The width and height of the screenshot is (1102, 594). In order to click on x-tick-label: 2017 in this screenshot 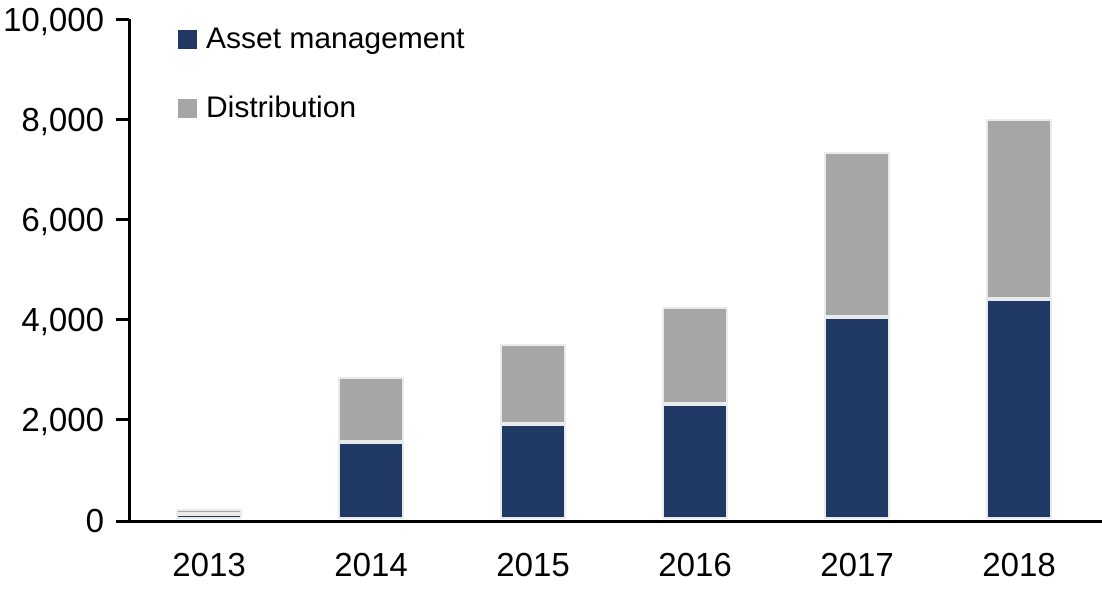, I will do `click(857, 564)`.